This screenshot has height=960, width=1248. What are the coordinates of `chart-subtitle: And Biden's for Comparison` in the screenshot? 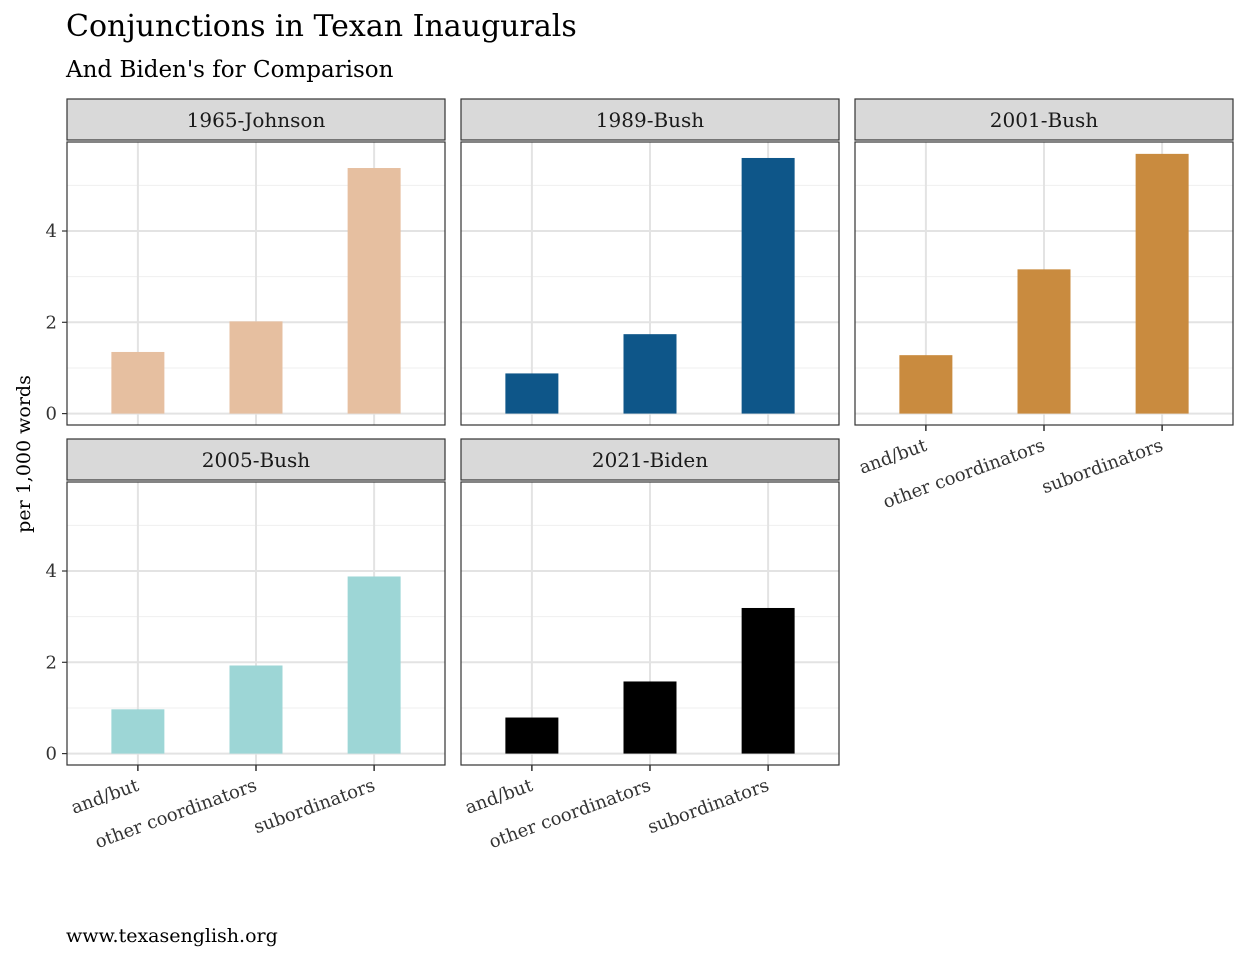 It's located at (229, 70).